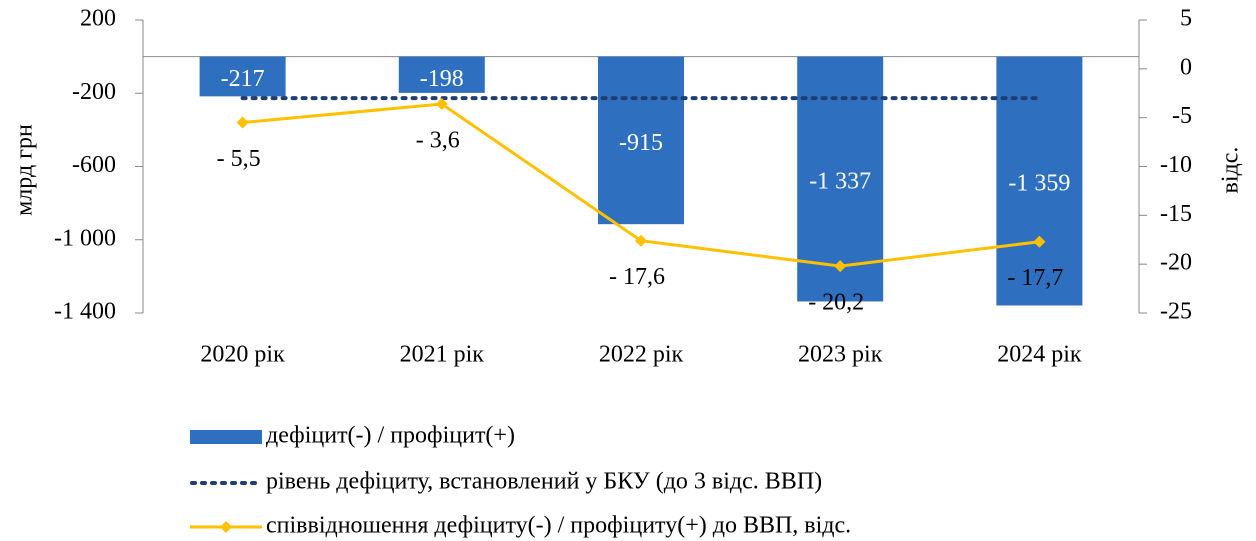  What do you see at coordinates (840, 355) in the screenshot?
I see `x-tick-label: 2023 рік` at bounding box center [840, 355].